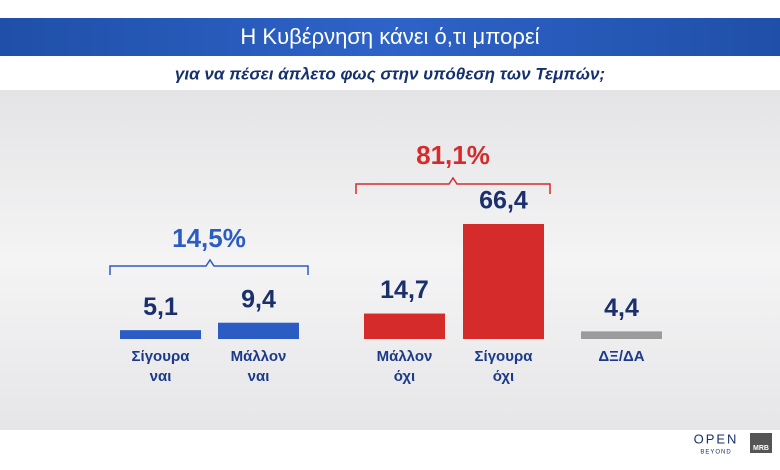 Image resolution: width=780 pixels, height=470 pixels. Describe the element at coordinates (160, 307) in the screenshot. I see `value-label: 5,1` at that location.